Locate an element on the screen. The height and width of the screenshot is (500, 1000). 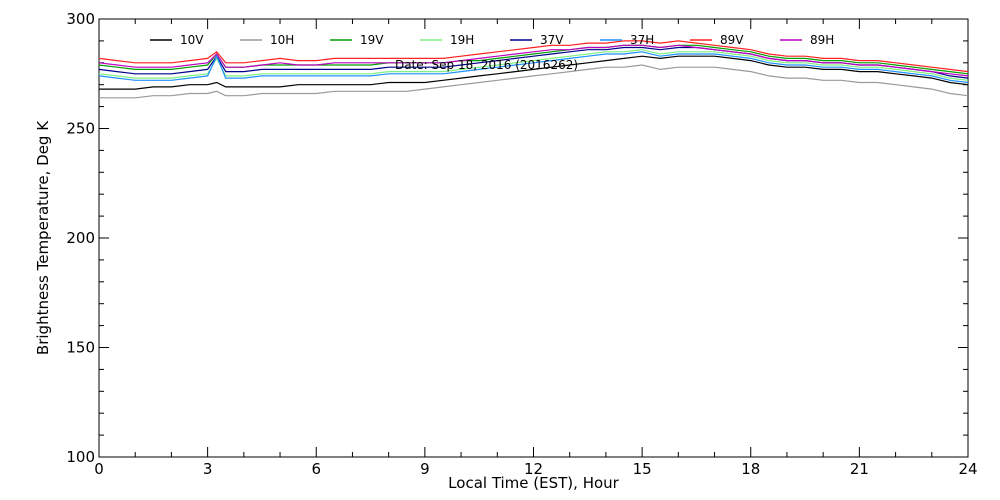
series-lines is located at coordinates (533, 69).